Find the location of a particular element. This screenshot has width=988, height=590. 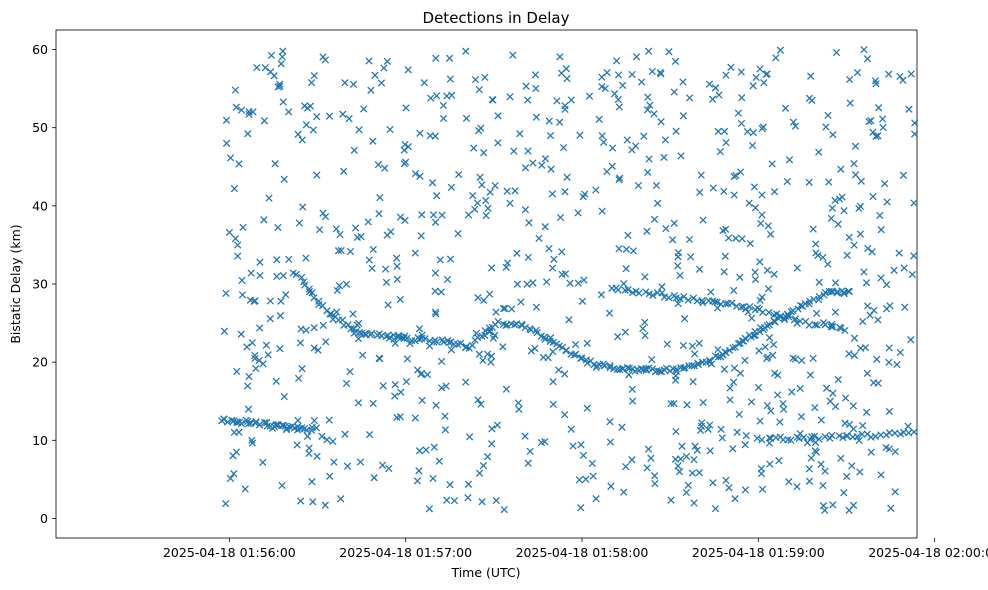

y-tick-label: 60 is located at coordinates (40, 49).